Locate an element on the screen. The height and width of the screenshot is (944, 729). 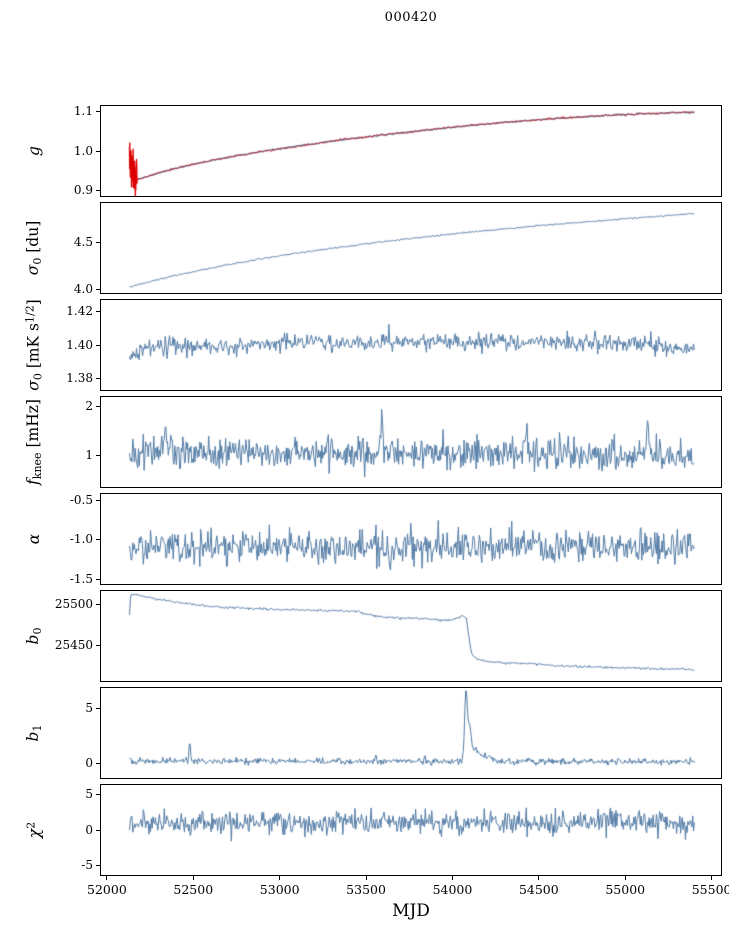
subplot-sigma0-mk is located at coordinates (411, 345).